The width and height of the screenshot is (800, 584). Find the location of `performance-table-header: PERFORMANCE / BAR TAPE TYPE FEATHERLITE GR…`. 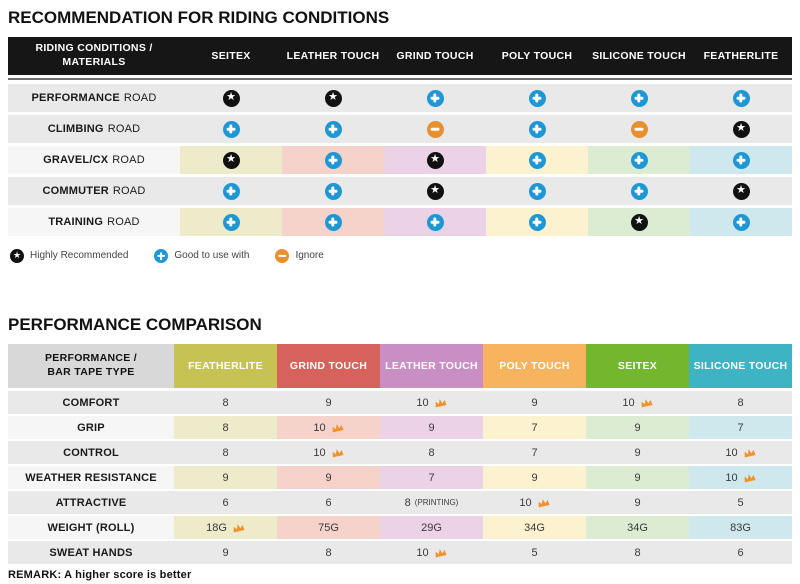

performance-table-header: PERFORMANCE / BAR TAPE TYPE FEATHERLITE GR… is located at coordinates (400, 366).